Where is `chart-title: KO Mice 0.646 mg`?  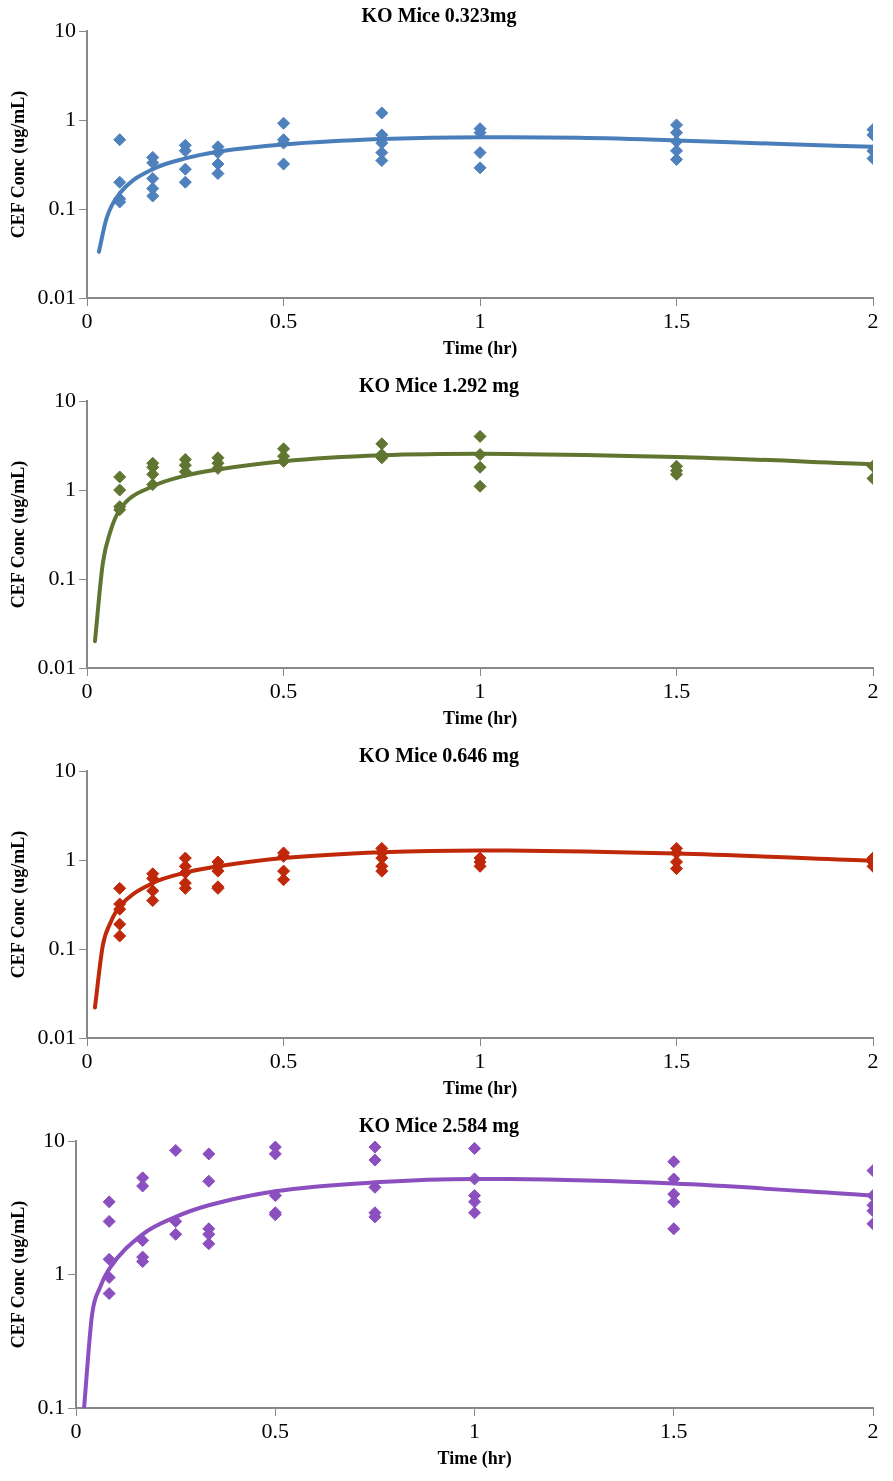 chart-title: KO Mice 0.646 mg is located at coordinates (439, 756).